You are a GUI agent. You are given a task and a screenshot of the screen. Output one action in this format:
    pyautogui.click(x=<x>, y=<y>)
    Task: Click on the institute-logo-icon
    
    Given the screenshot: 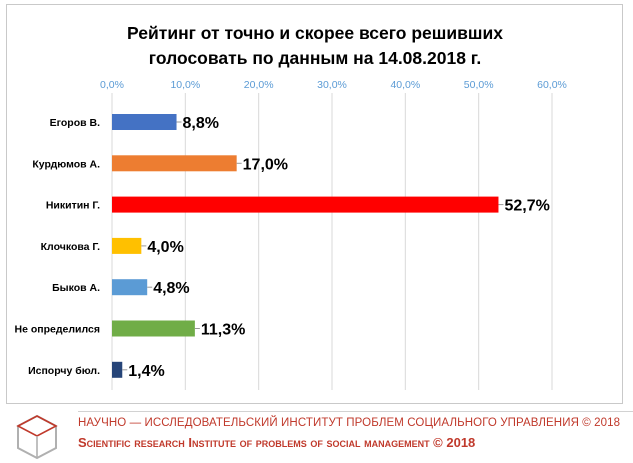 What is the action you would take?
    pyautogui.click(x=37, y=437)
    